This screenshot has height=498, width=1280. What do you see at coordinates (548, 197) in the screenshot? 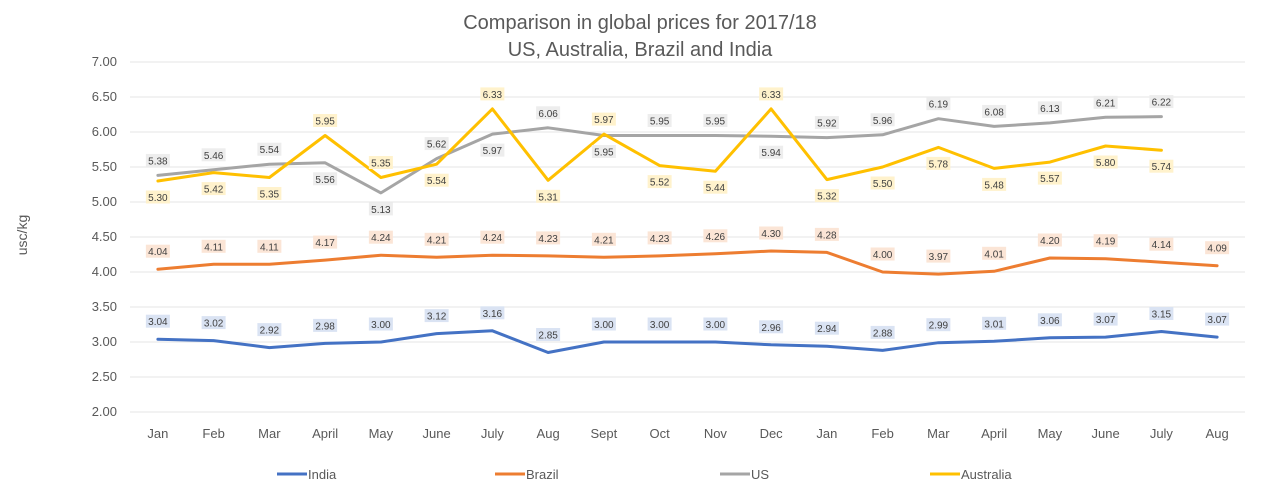
I see `data-label: 5.31` at bounding box center [548, 197].